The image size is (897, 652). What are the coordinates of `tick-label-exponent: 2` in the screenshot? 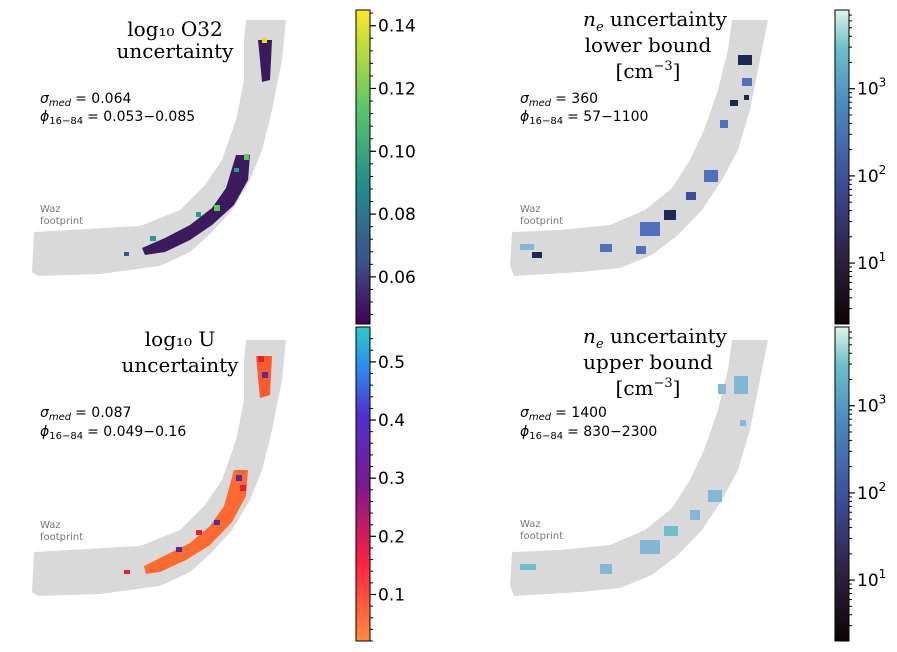 It's located at (883, 487).